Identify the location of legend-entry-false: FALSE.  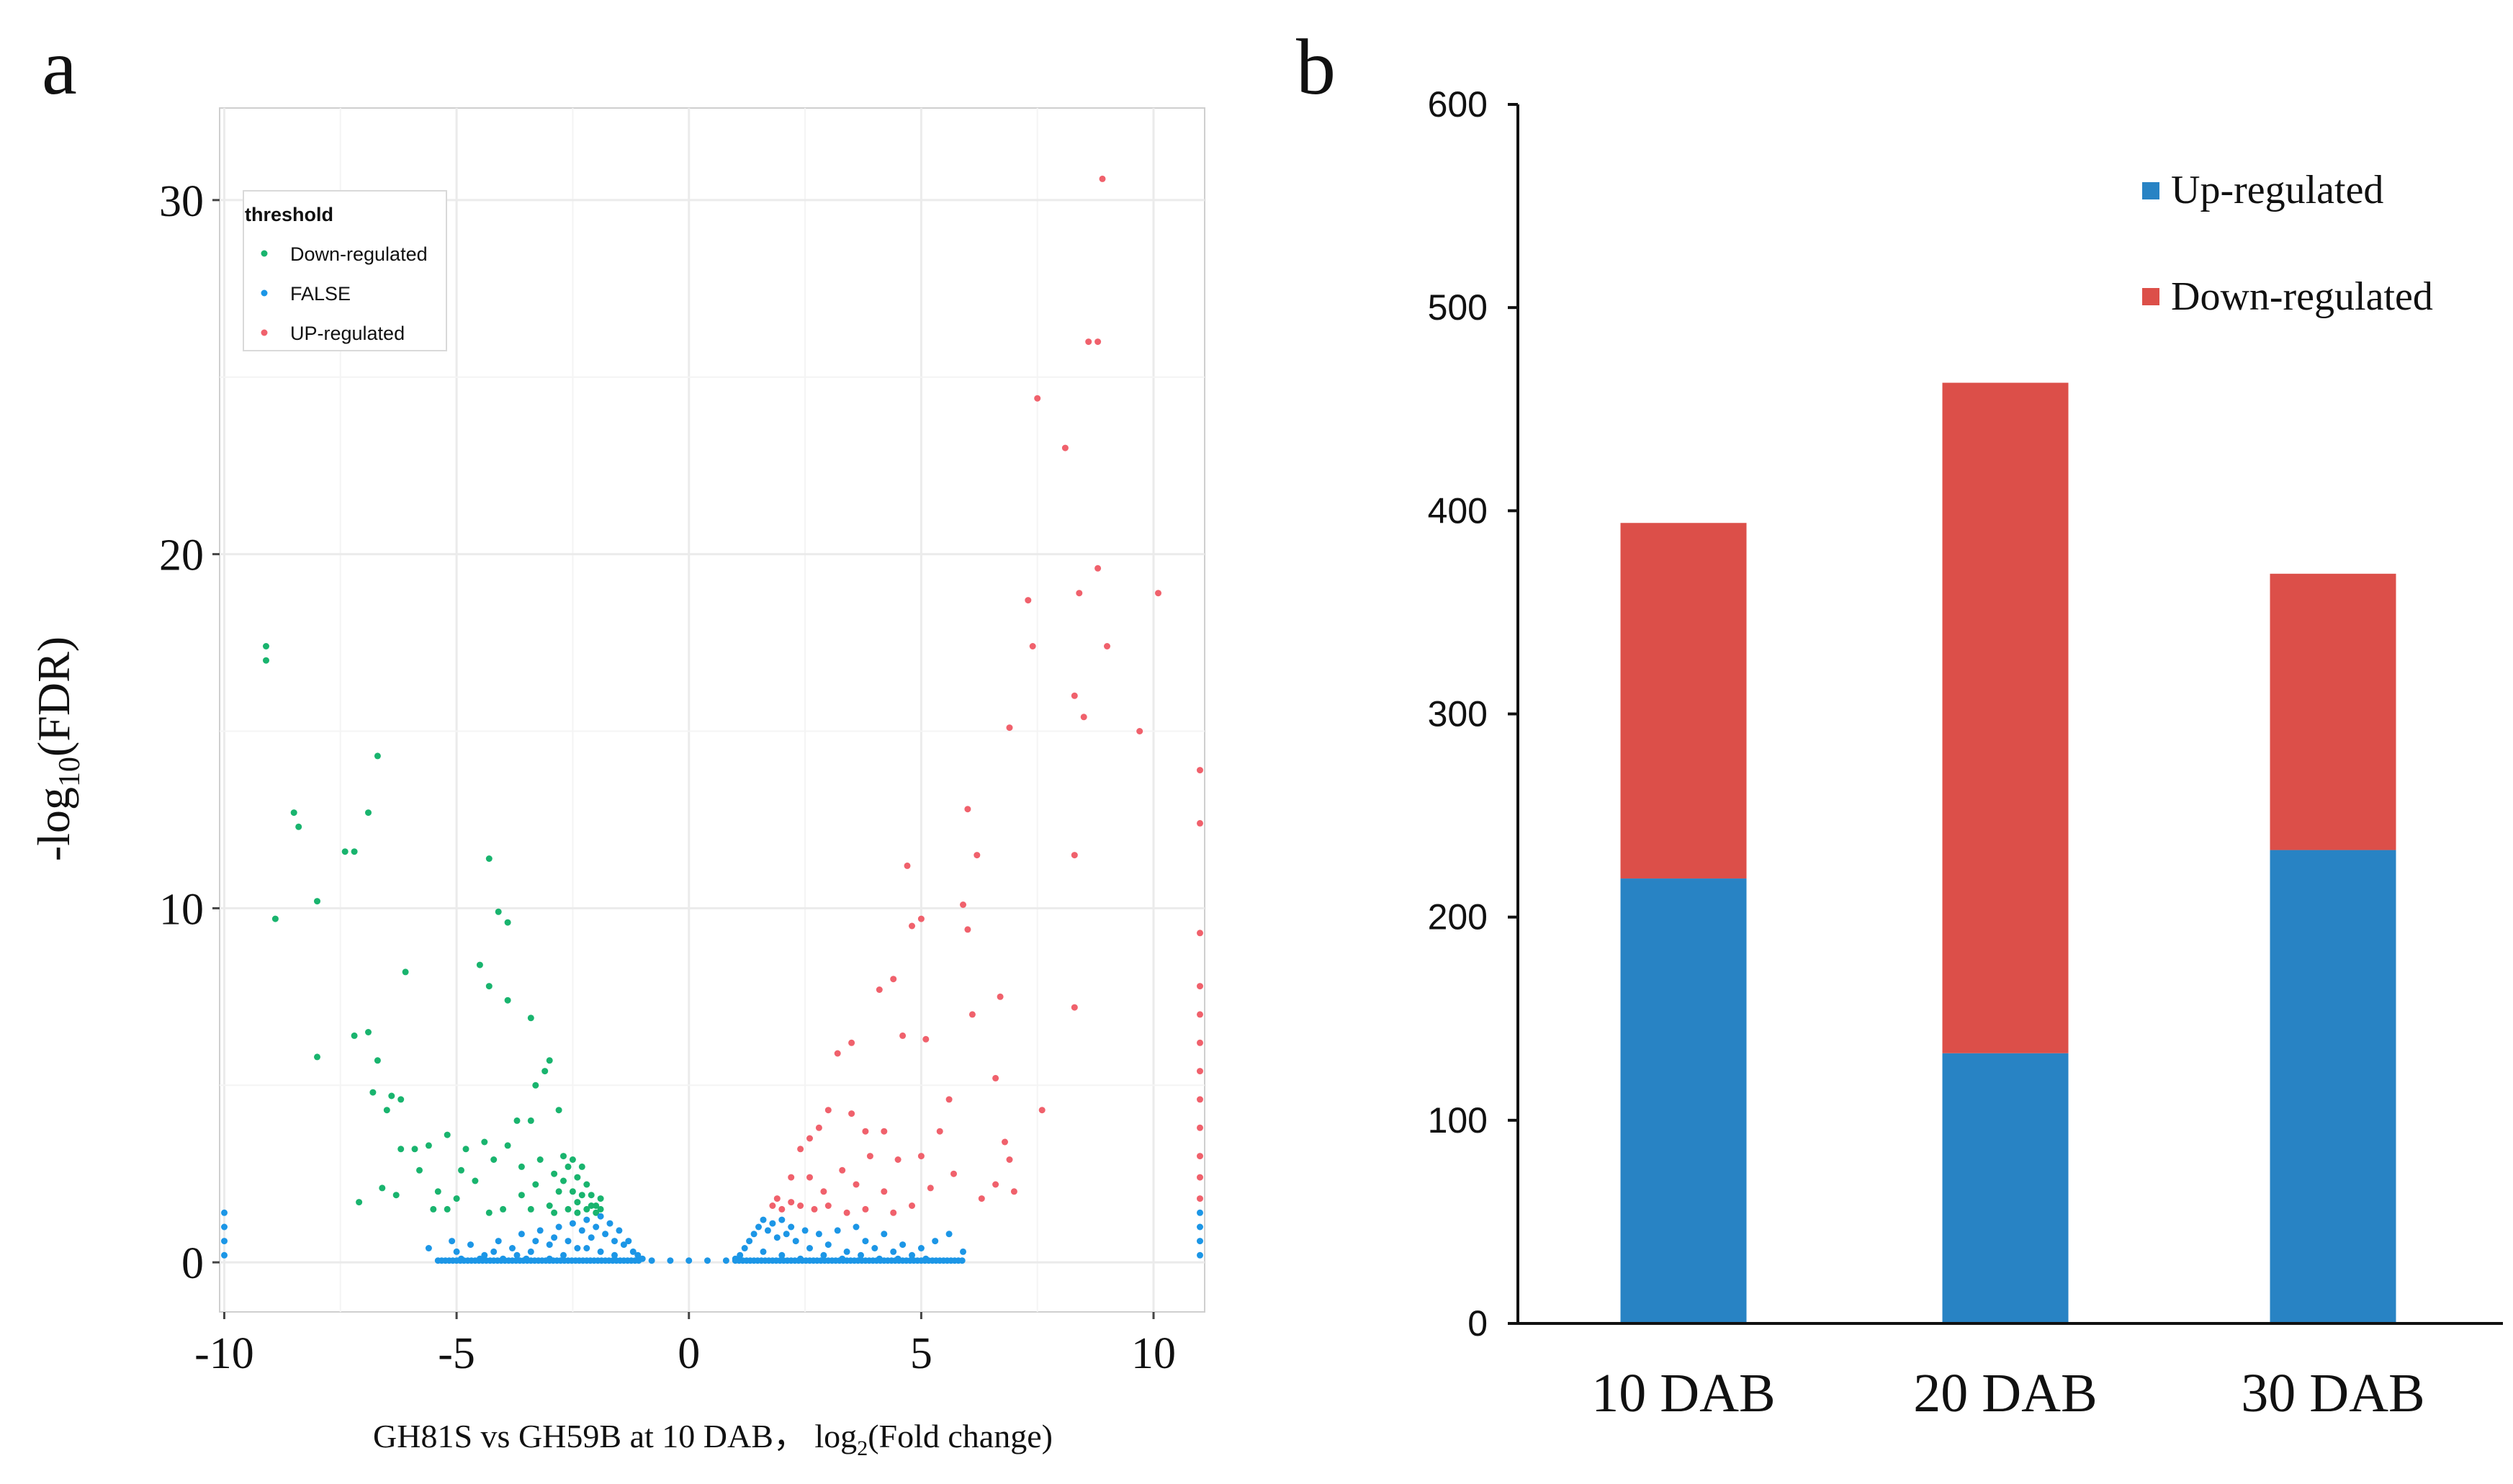
(321, 294).